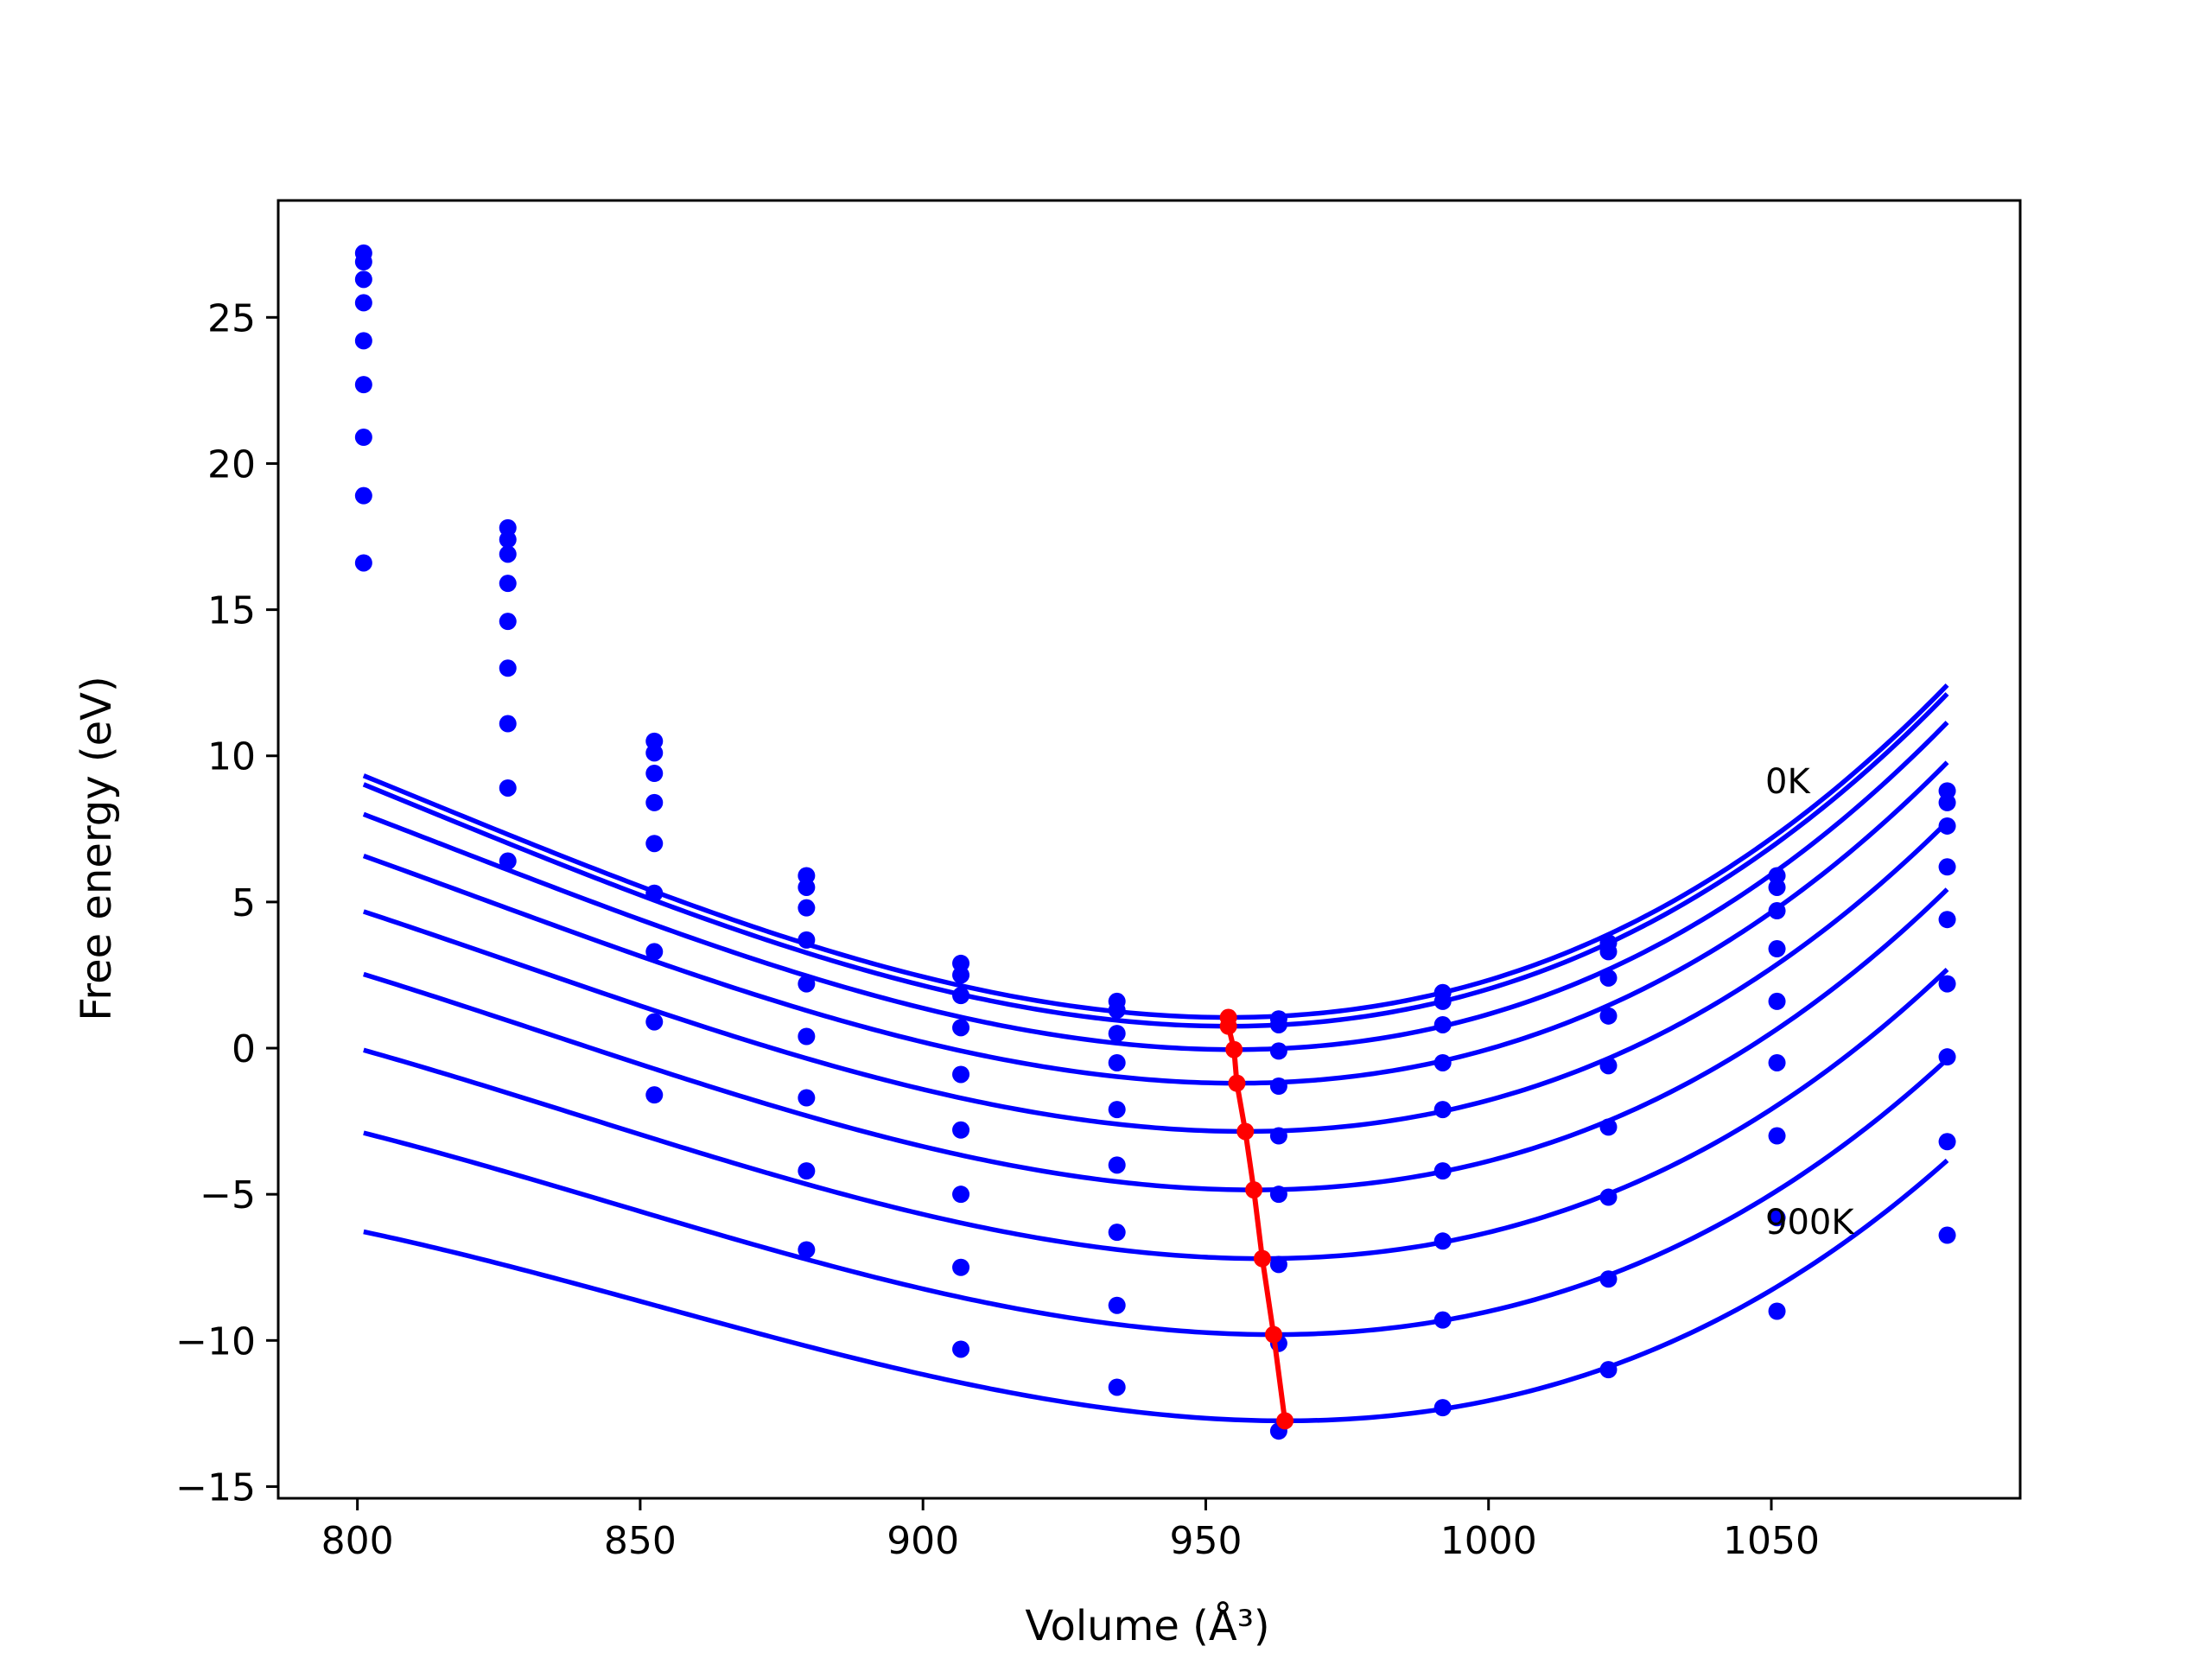  I want to click on series-2-fit-line, so click(1155, 886).